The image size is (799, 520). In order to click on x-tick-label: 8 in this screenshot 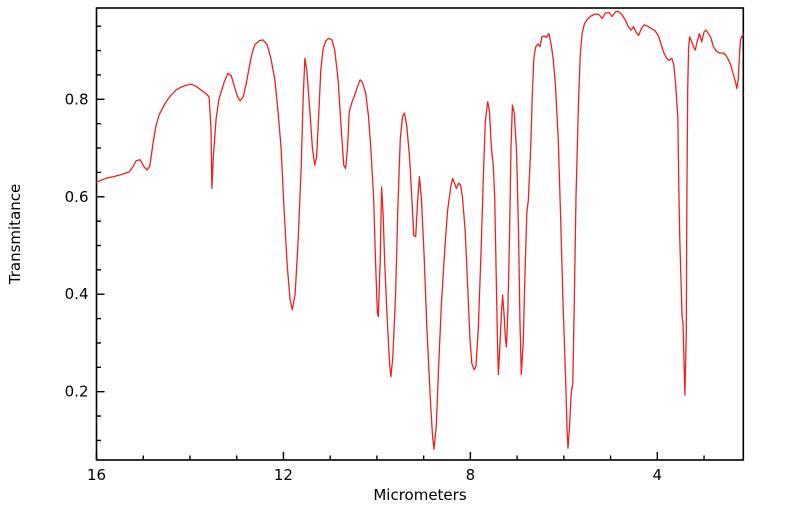, I will do `click(471, 475)`.